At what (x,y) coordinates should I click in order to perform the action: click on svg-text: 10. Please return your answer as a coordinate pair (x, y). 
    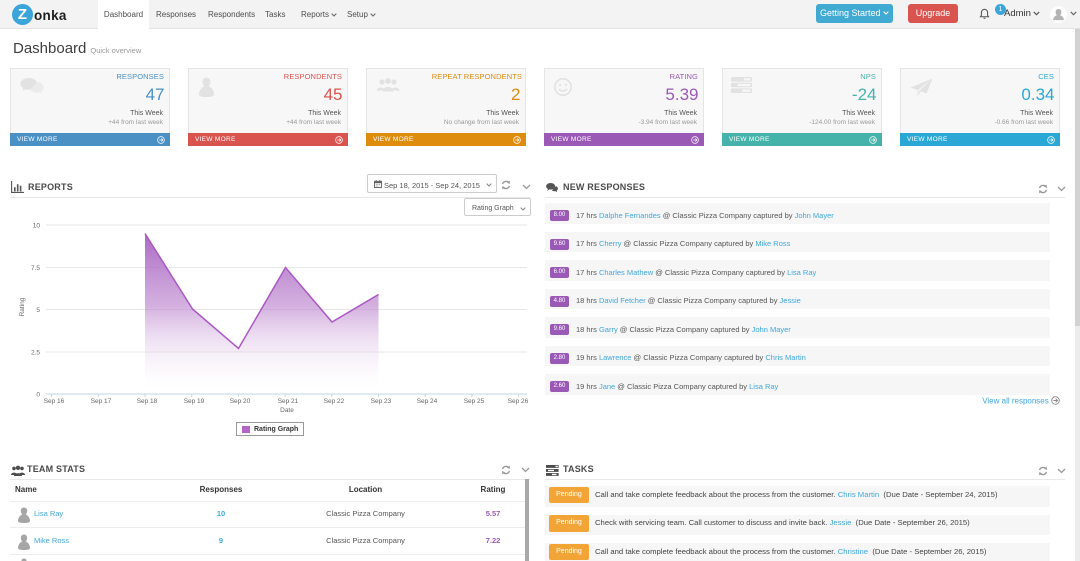
    Looking at the image, I should click on (37, 226).